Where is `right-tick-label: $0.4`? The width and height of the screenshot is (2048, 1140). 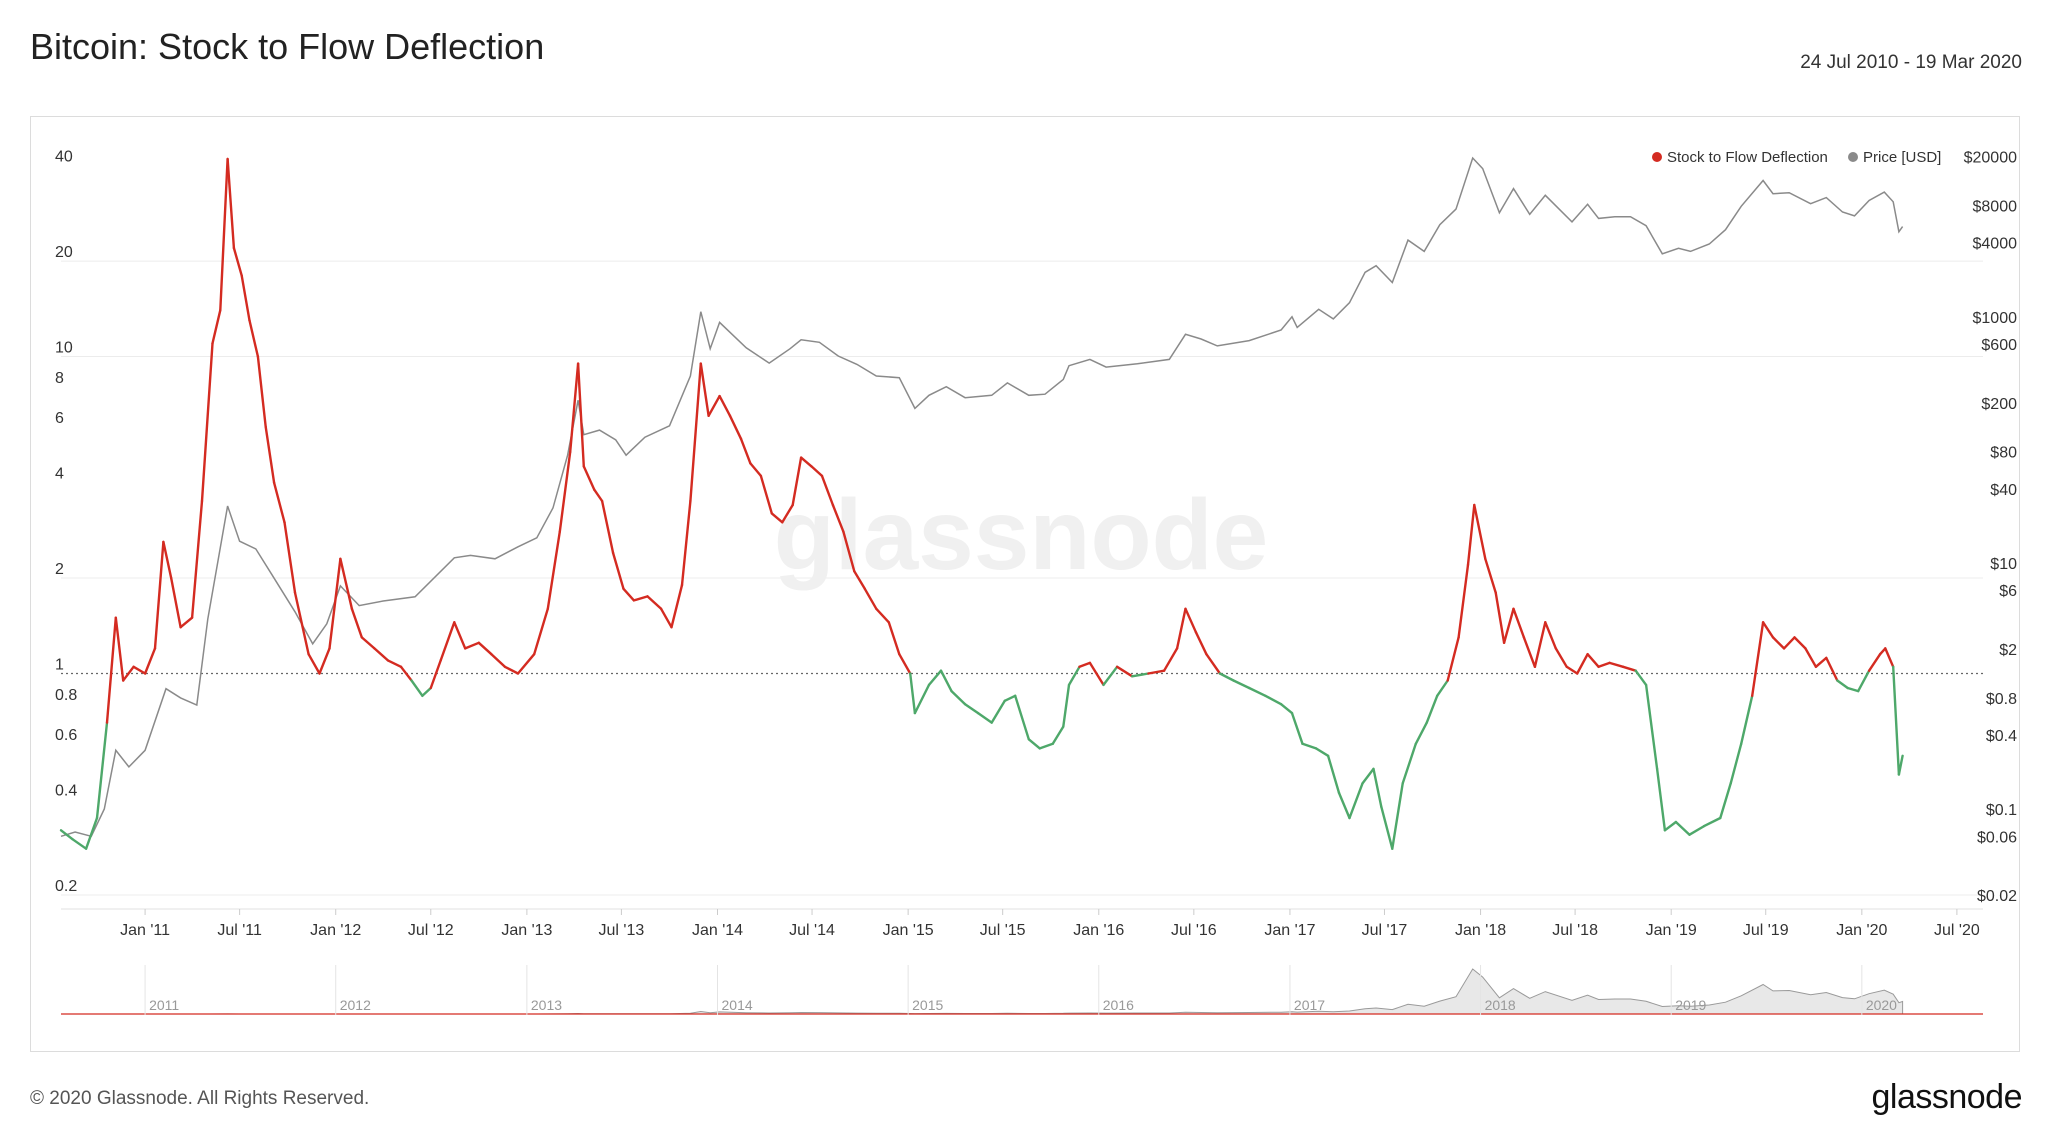
right-tick-label: $0.4 is located at coordinates (2001, 736).